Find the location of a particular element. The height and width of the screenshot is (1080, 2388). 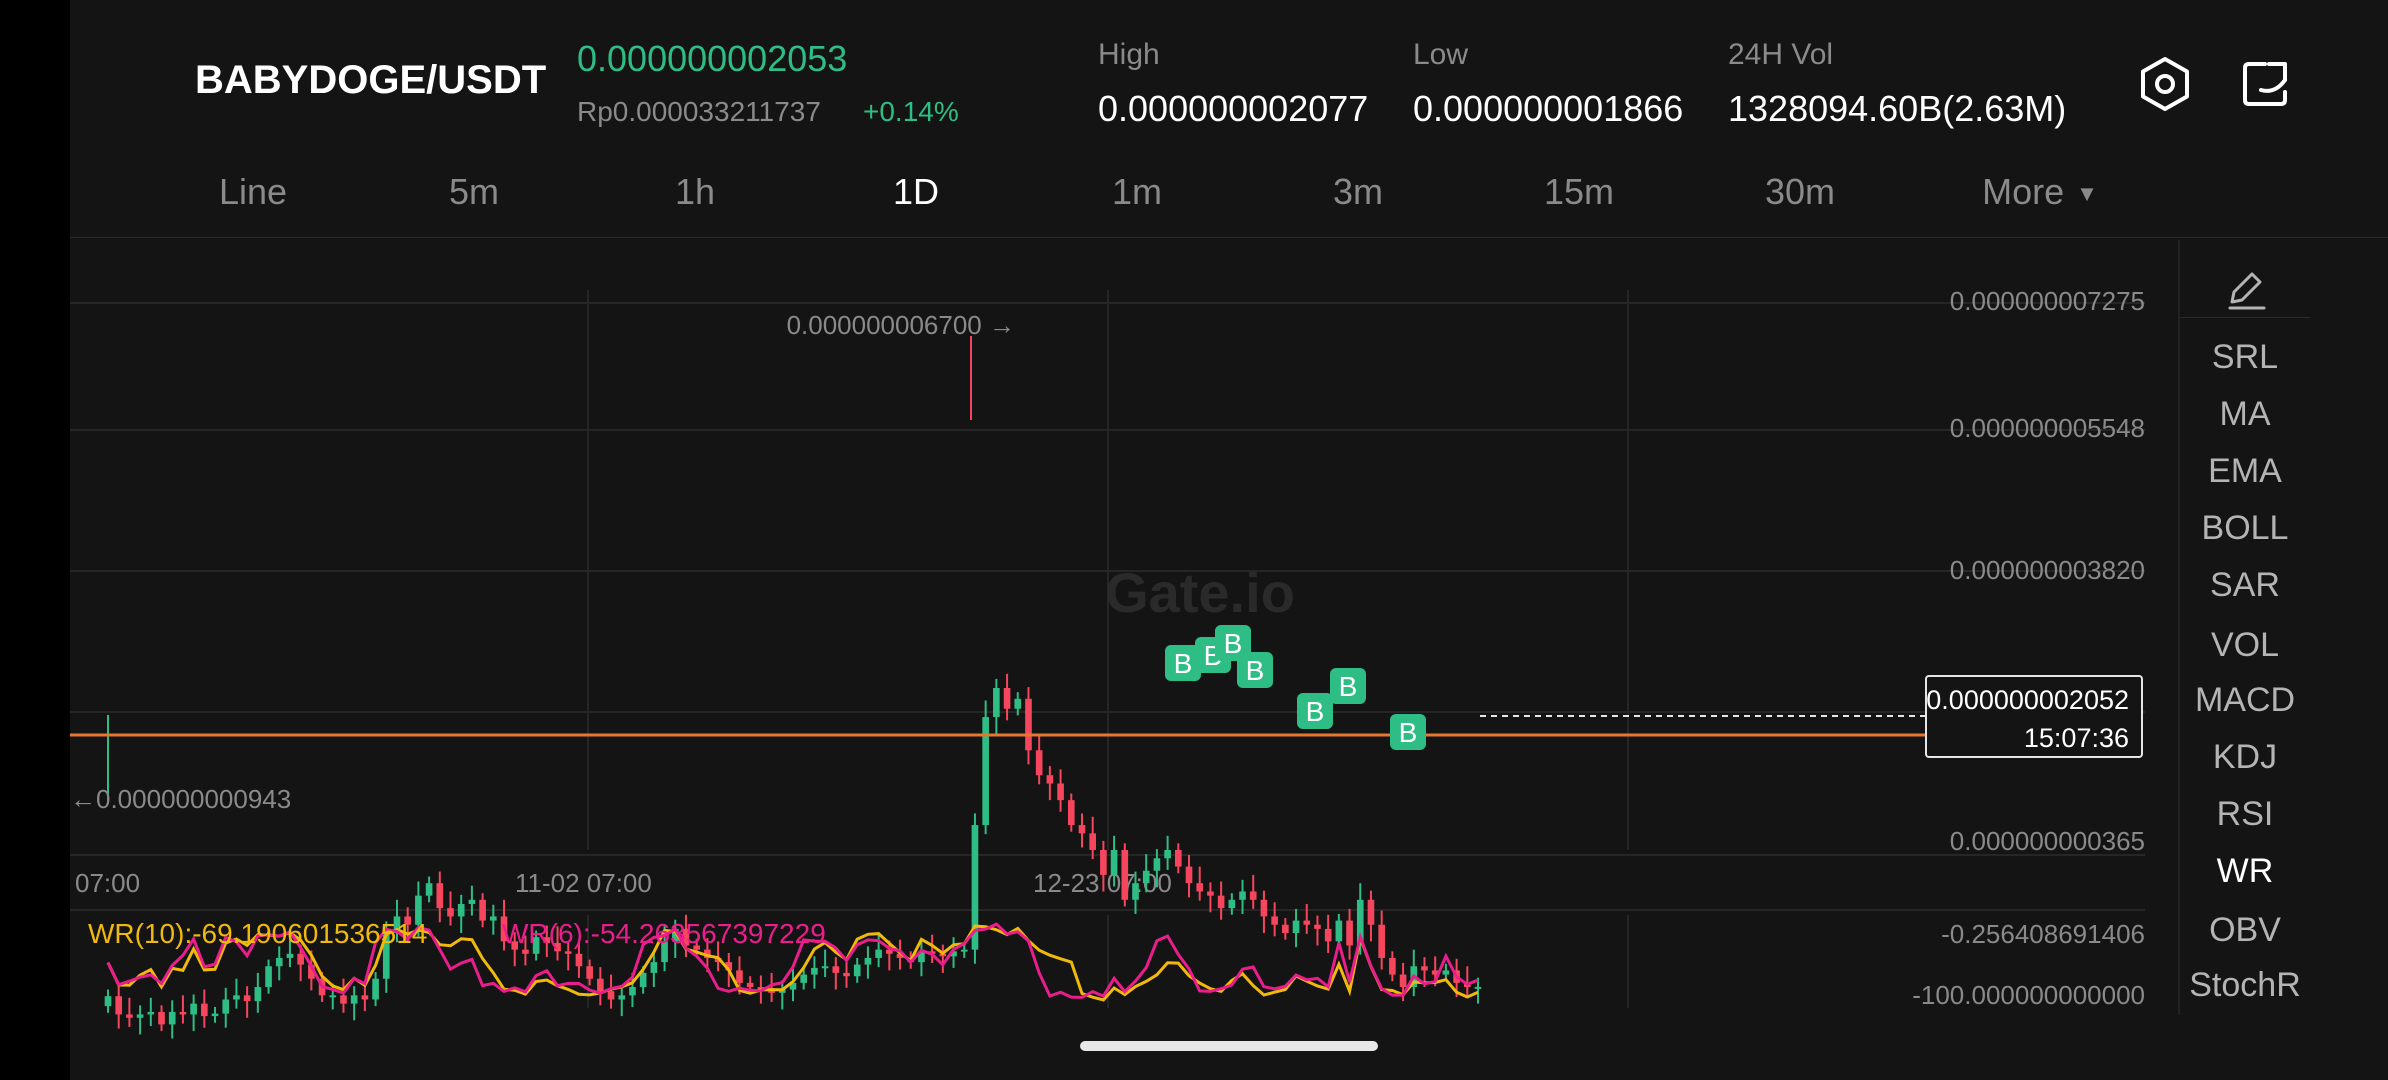

indicator-vol: VOL is located at coordinates (2245, 645).